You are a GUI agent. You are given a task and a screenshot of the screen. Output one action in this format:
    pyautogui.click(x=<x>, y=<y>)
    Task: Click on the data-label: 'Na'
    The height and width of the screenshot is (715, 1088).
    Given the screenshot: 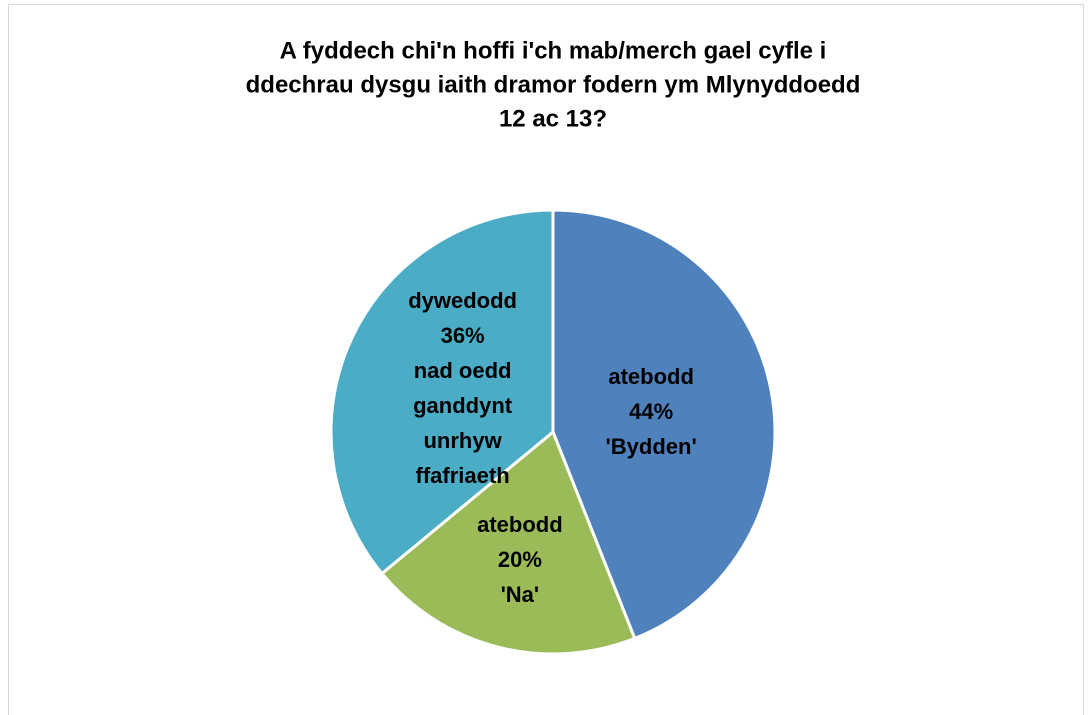 What is the action you would take?
    pyautogui.click(x=520, y=594)
    